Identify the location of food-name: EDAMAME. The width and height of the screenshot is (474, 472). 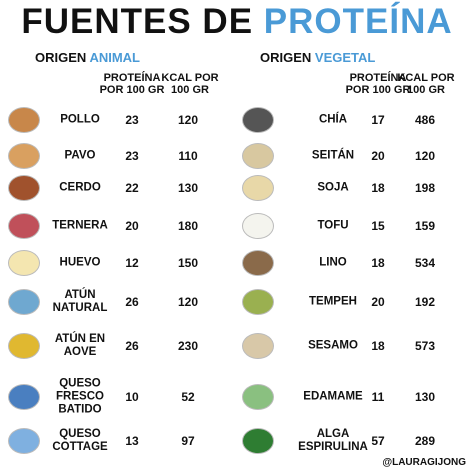
(333, 397).